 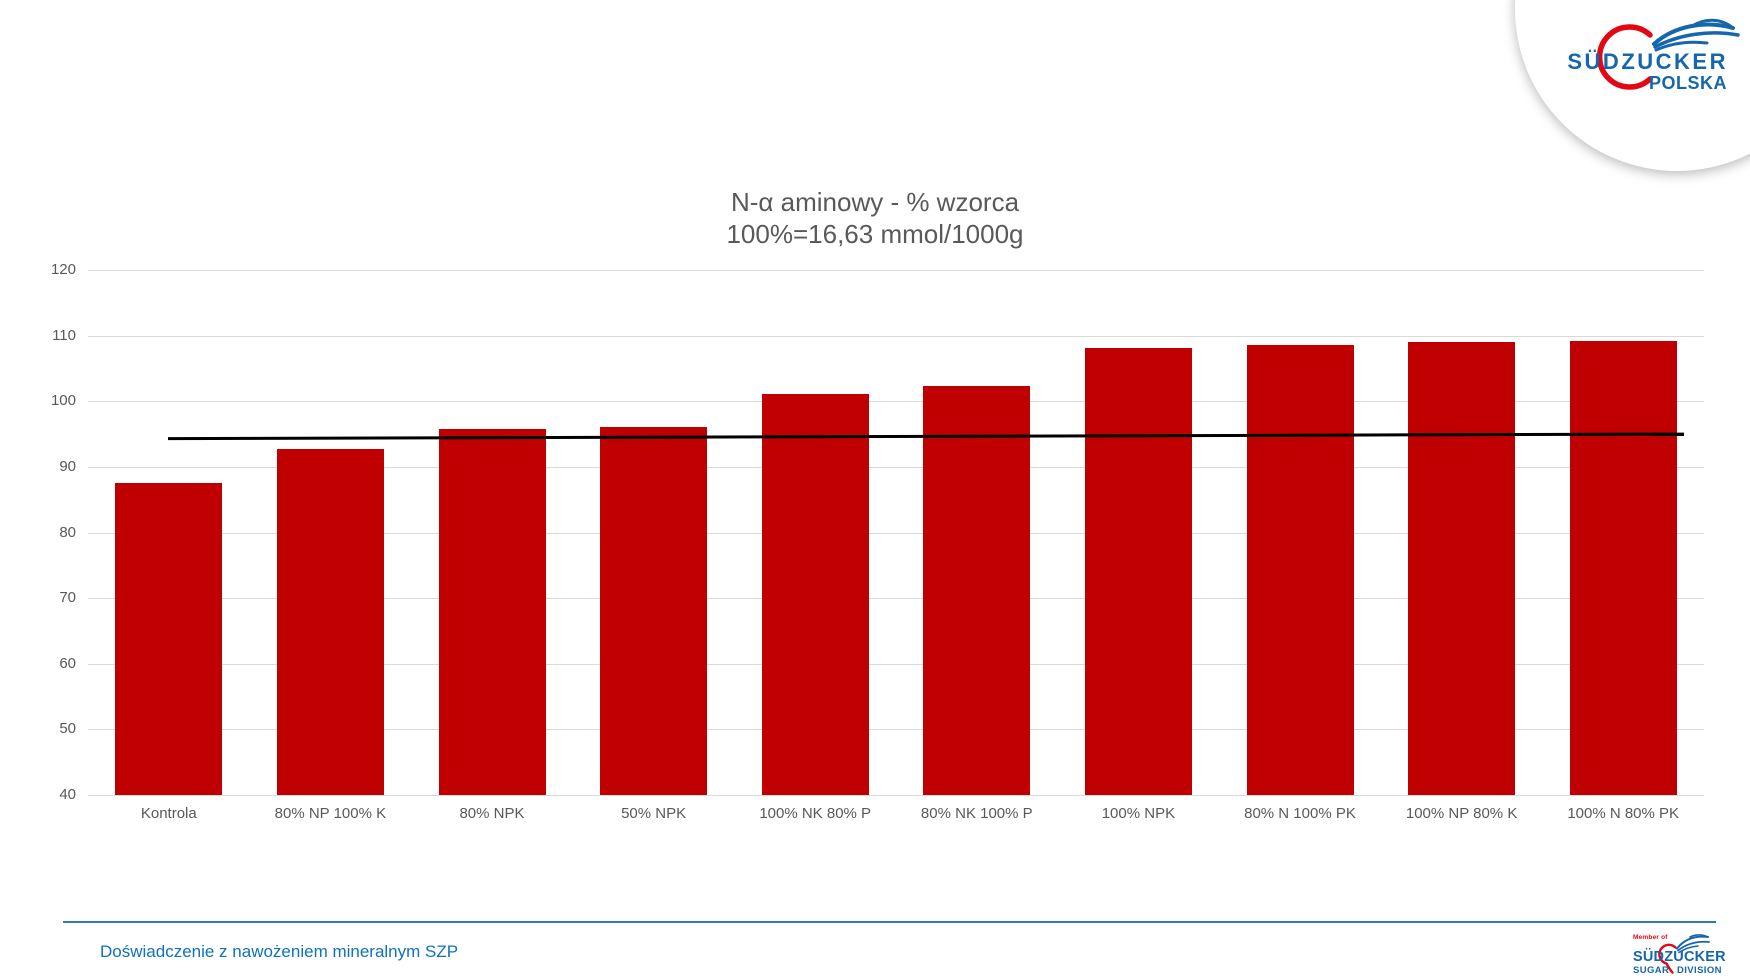 I want to click on bar-100% NPK, so click(x=1138, y=571).